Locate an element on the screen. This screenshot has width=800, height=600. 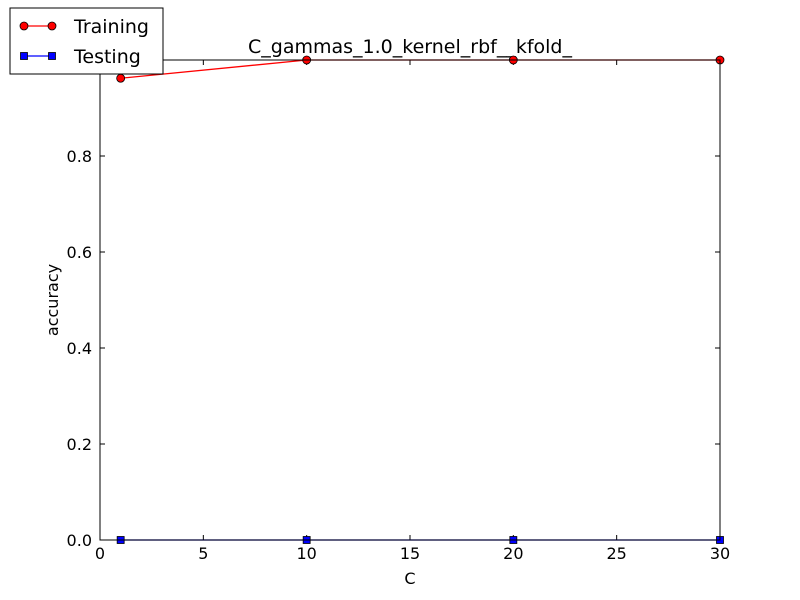
x-tick-label: 25 is located at coordinates (616, 553).